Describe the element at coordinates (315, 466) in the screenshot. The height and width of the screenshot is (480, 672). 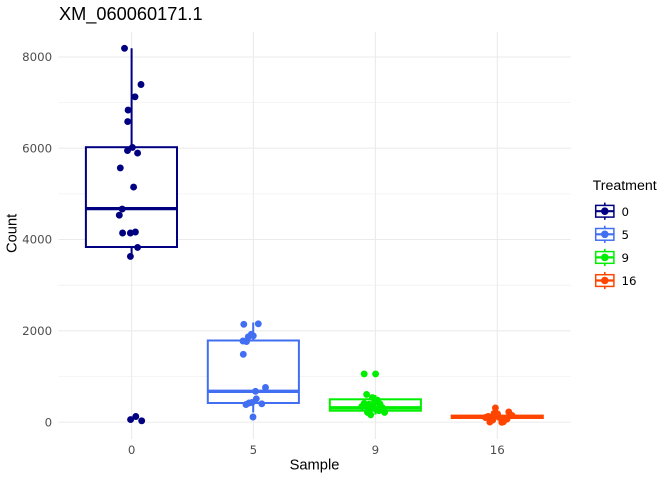
I see `svg-text: Sample` at that location.